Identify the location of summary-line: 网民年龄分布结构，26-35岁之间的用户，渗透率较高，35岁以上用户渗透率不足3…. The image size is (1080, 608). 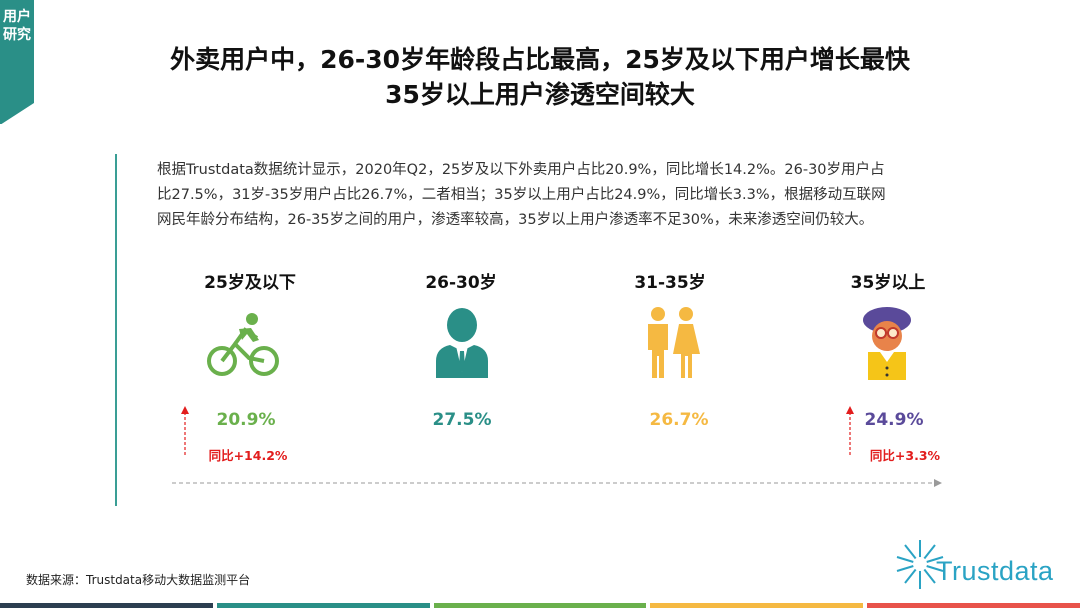
(515, 220).